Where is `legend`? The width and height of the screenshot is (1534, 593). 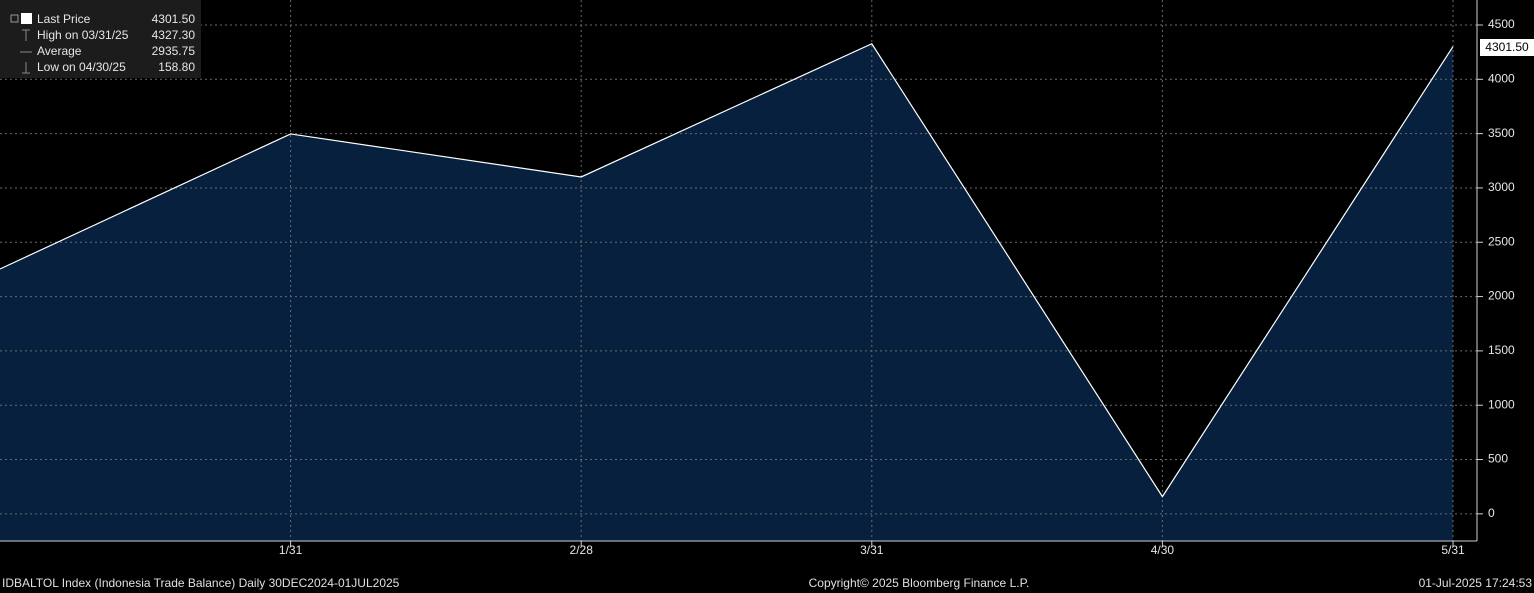
legend is located at coordinates (100, 39).